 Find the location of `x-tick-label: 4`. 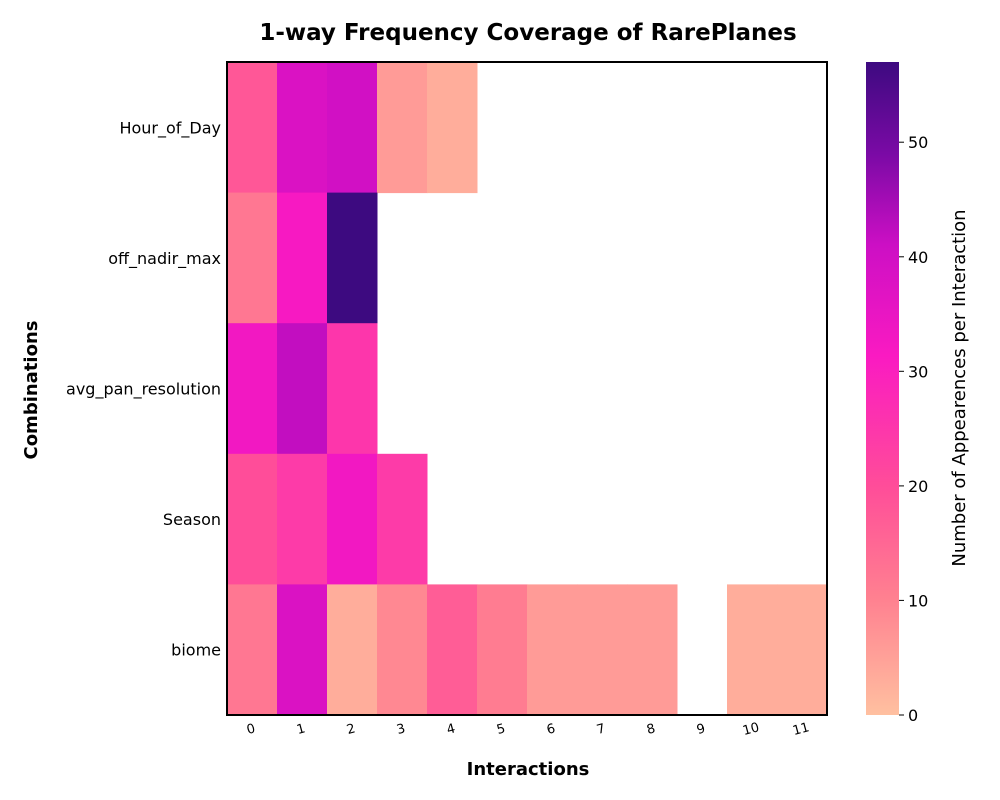

x-tick-label: 4 is located at coordinates (451, 729).